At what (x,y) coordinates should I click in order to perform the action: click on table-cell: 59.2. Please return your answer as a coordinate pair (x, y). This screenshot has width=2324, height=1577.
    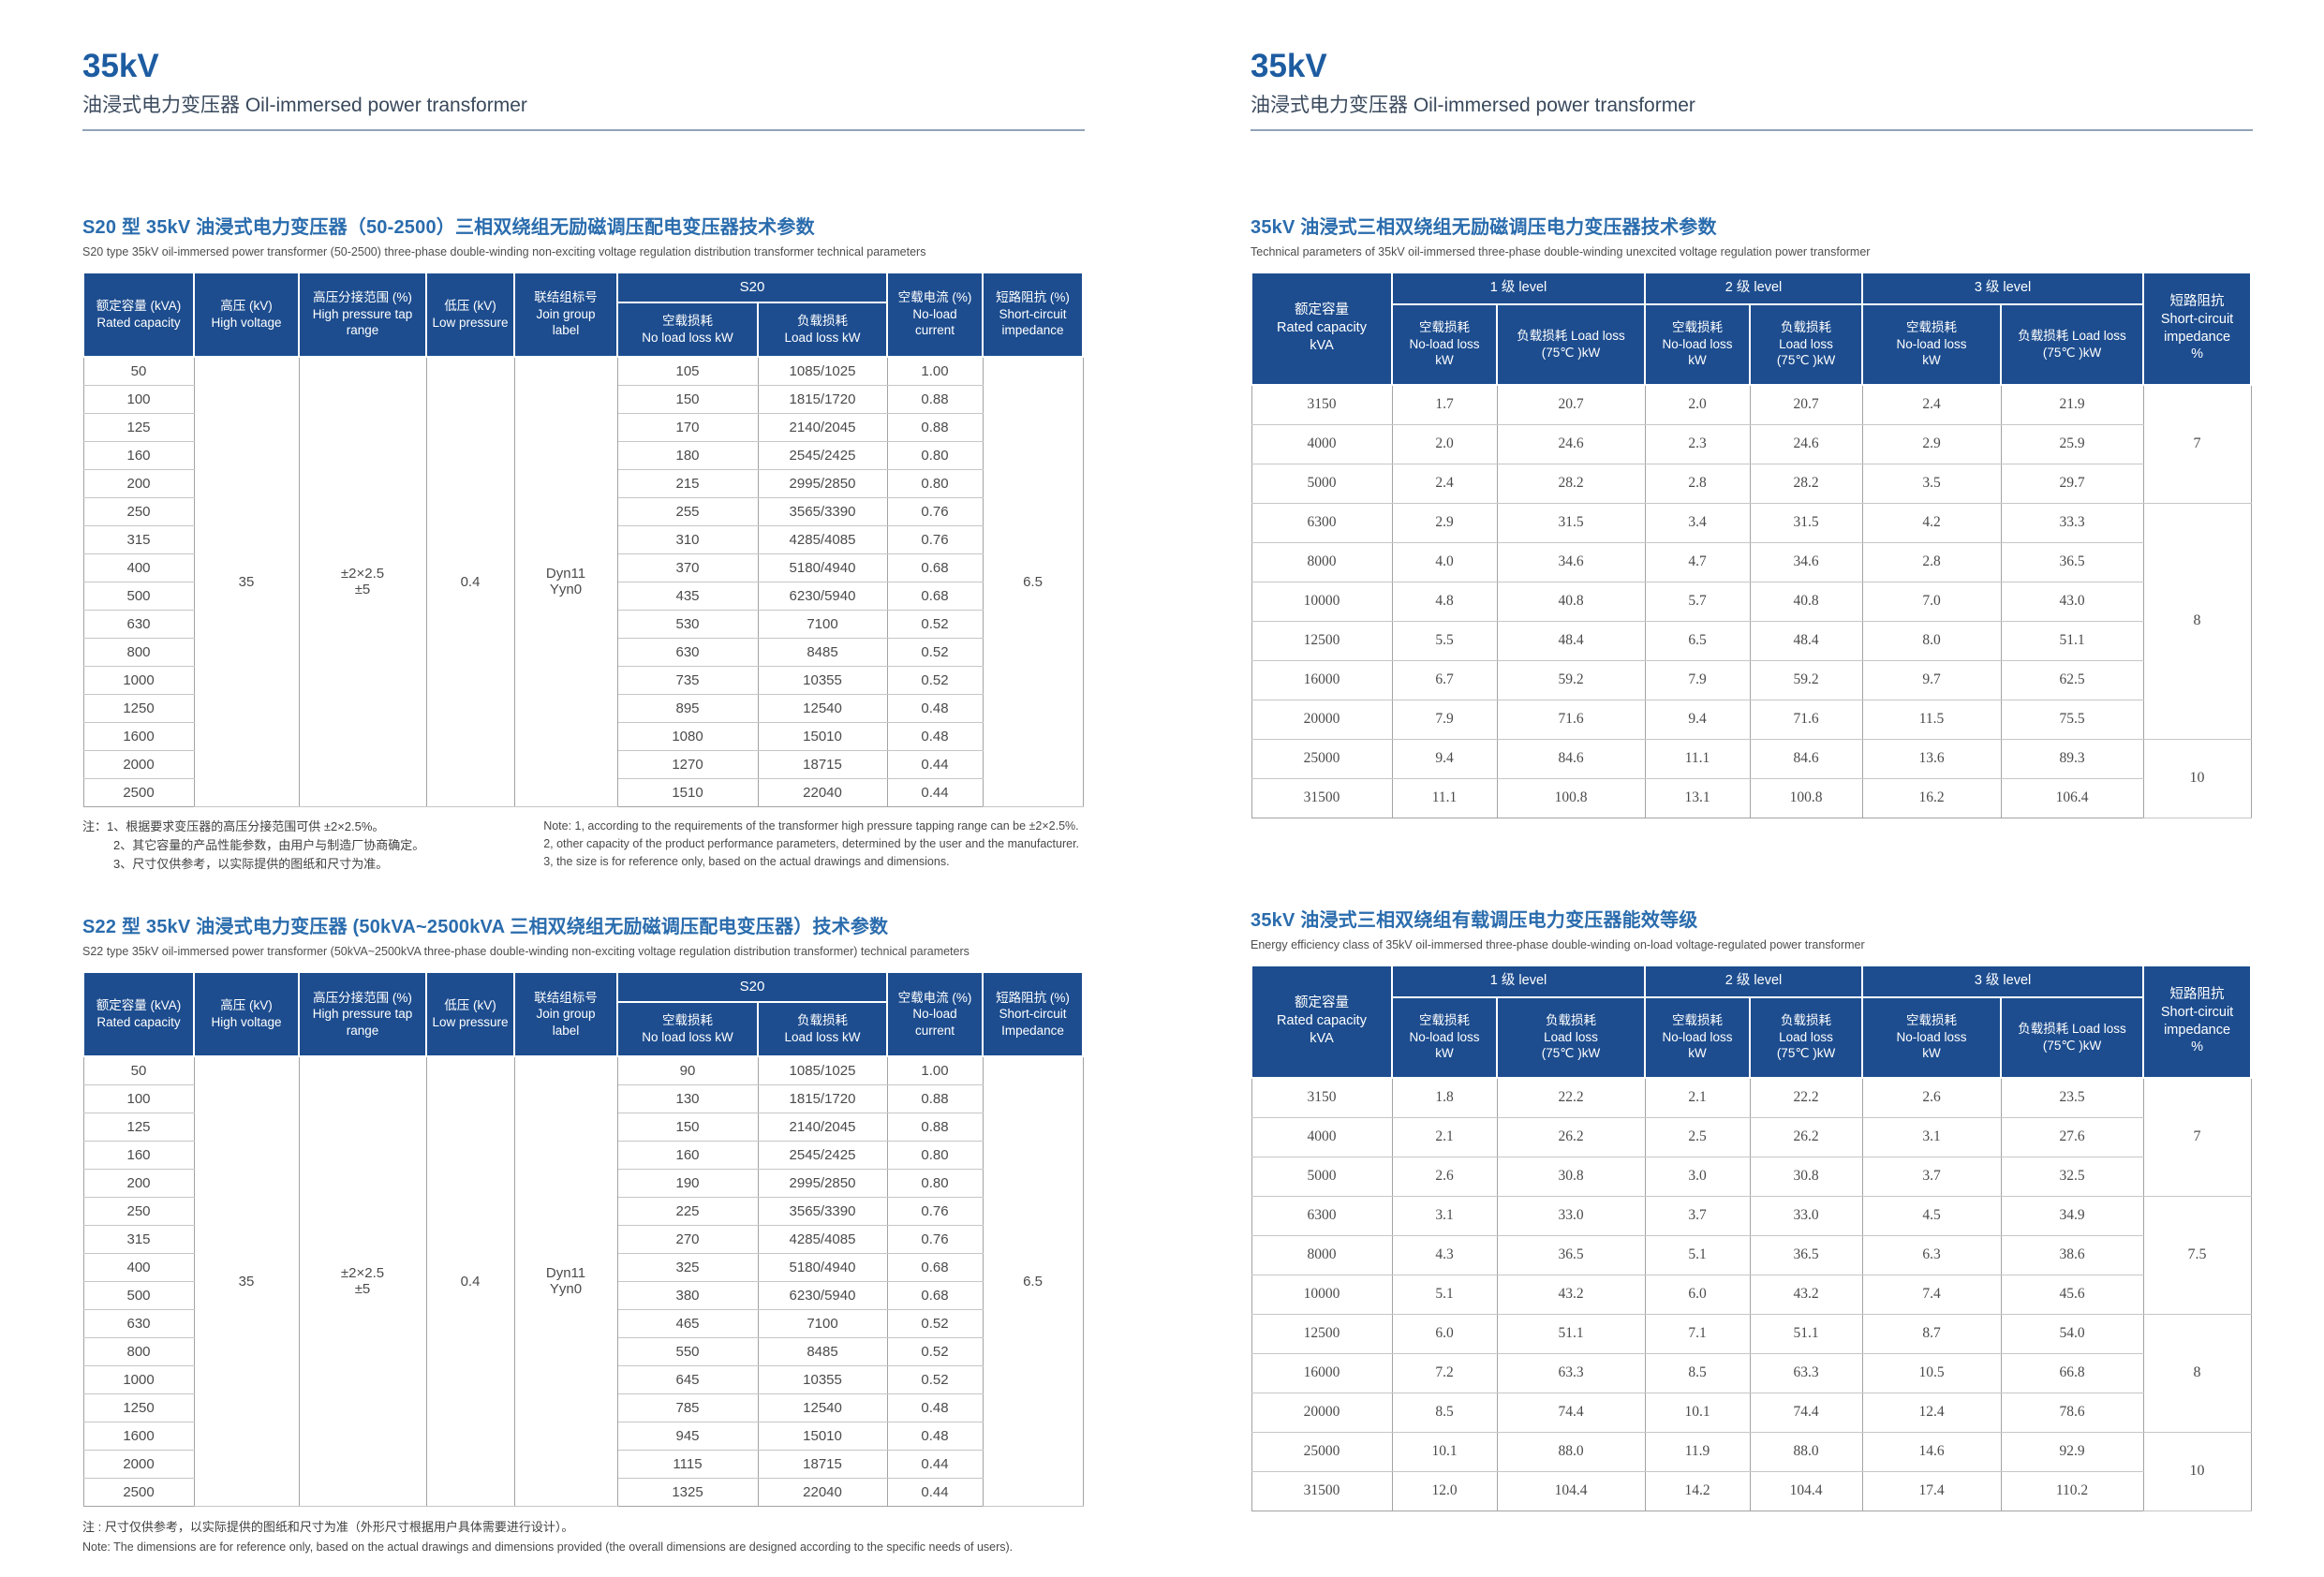
    Looking at the image, I should click on (1572, 680).